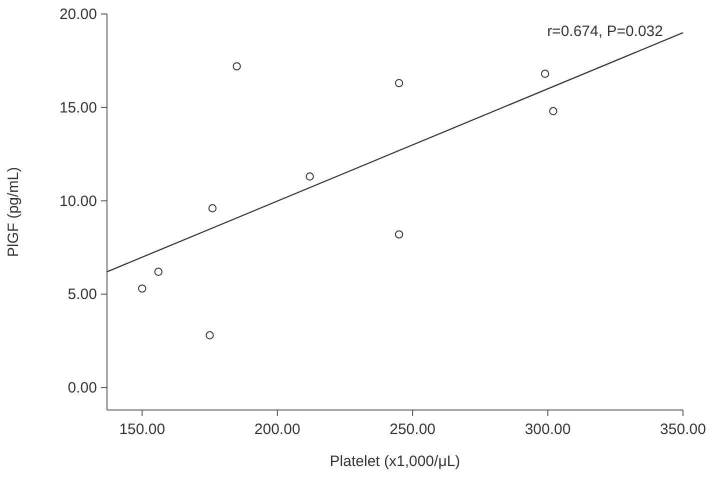 This screenshot has height=495, width=707. I want to click on x-tick-label: 150.00, so click(142, 429).